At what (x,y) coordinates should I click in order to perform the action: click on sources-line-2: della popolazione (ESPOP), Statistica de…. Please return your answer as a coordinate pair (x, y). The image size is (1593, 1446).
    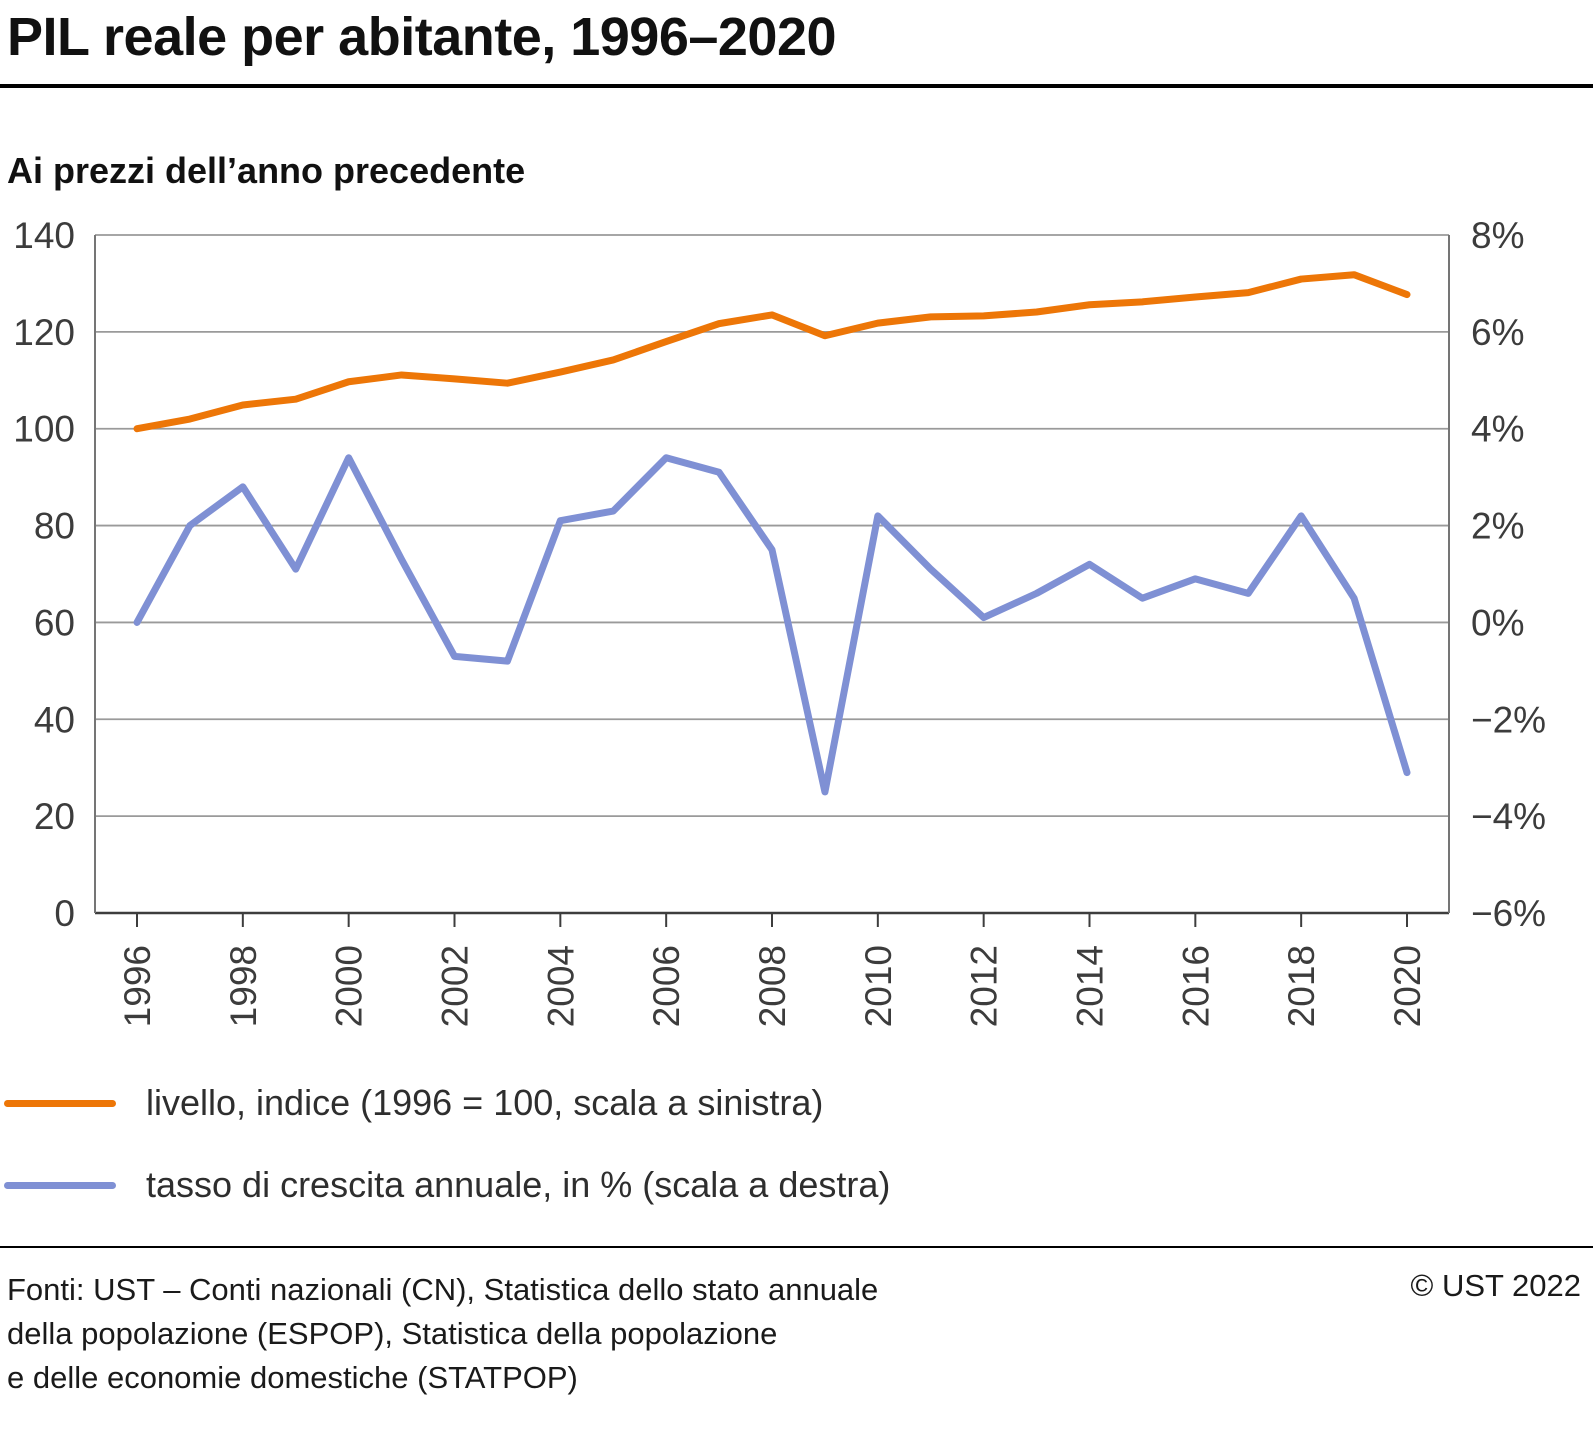
    Looking at the image, I should click on (392, 1334).